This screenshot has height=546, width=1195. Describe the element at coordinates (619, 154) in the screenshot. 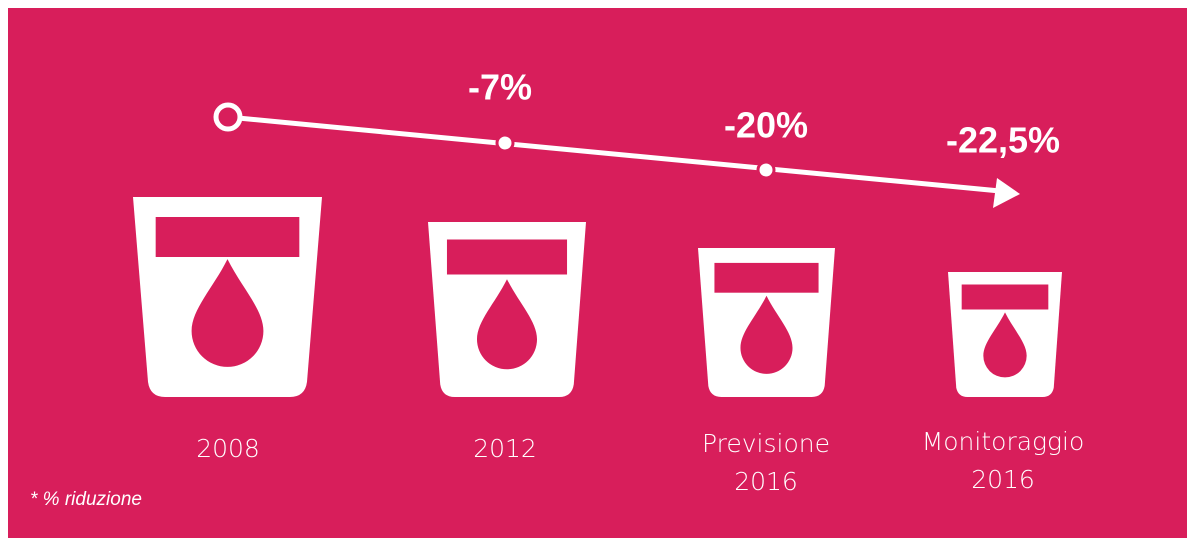

I see `trend-line` at that location.